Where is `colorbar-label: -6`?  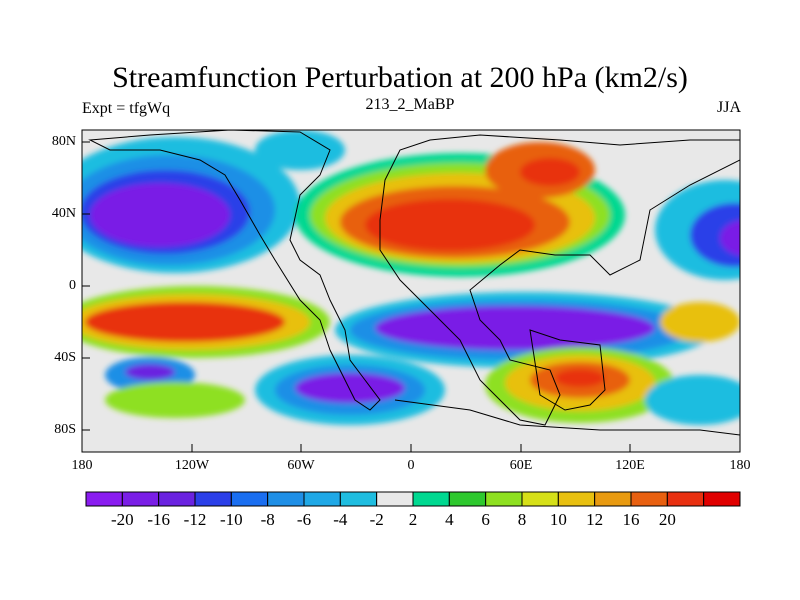 colorbar-label: -6 is located at coordinates (304, 519).